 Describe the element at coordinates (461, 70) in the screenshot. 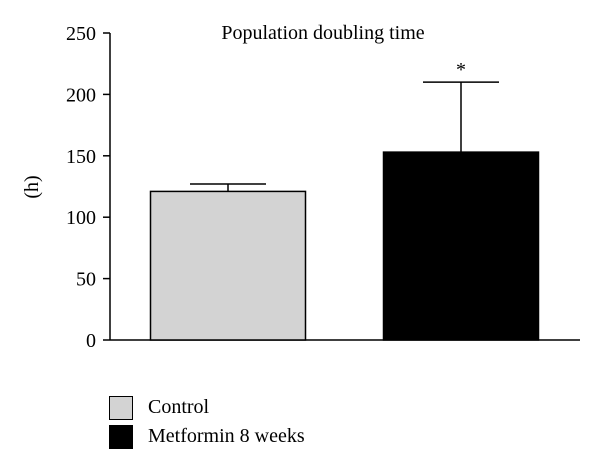

I see `significance-marker: *` at that location.